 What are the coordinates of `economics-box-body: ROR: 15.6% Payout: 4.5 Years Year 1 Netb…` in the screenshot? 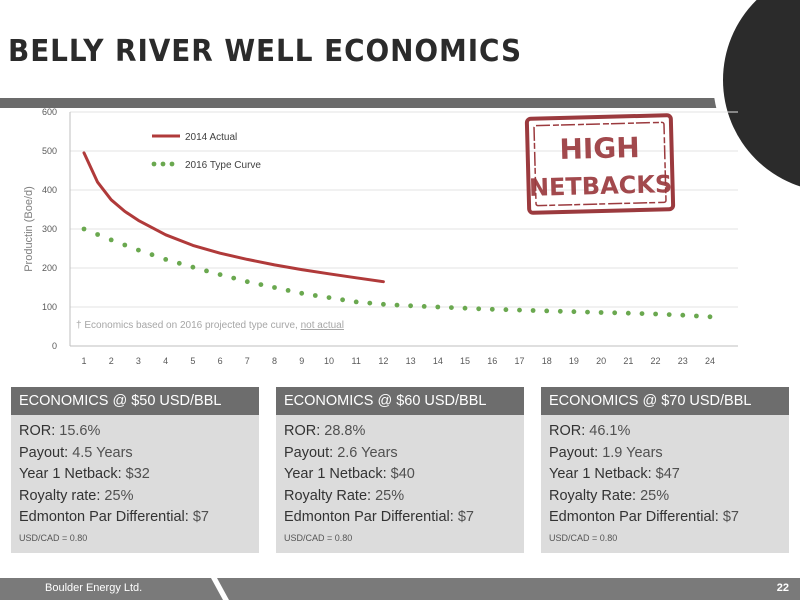 It's located at (135, 484).